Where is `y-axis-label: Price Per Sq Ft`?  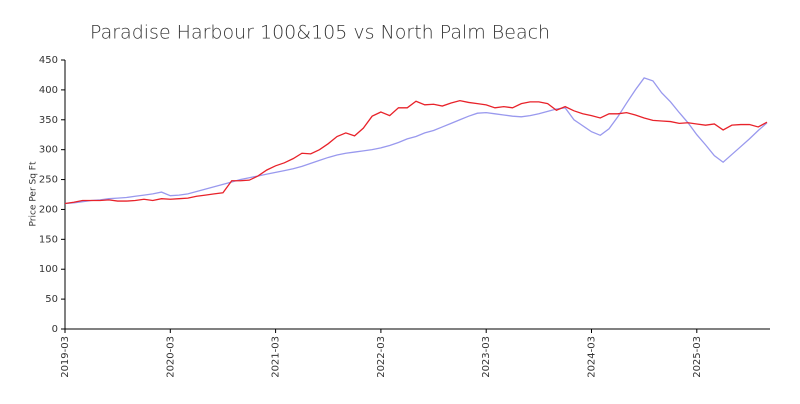
y-axis-label: Price Per Sq Ft is located at coordinates (34, 193).